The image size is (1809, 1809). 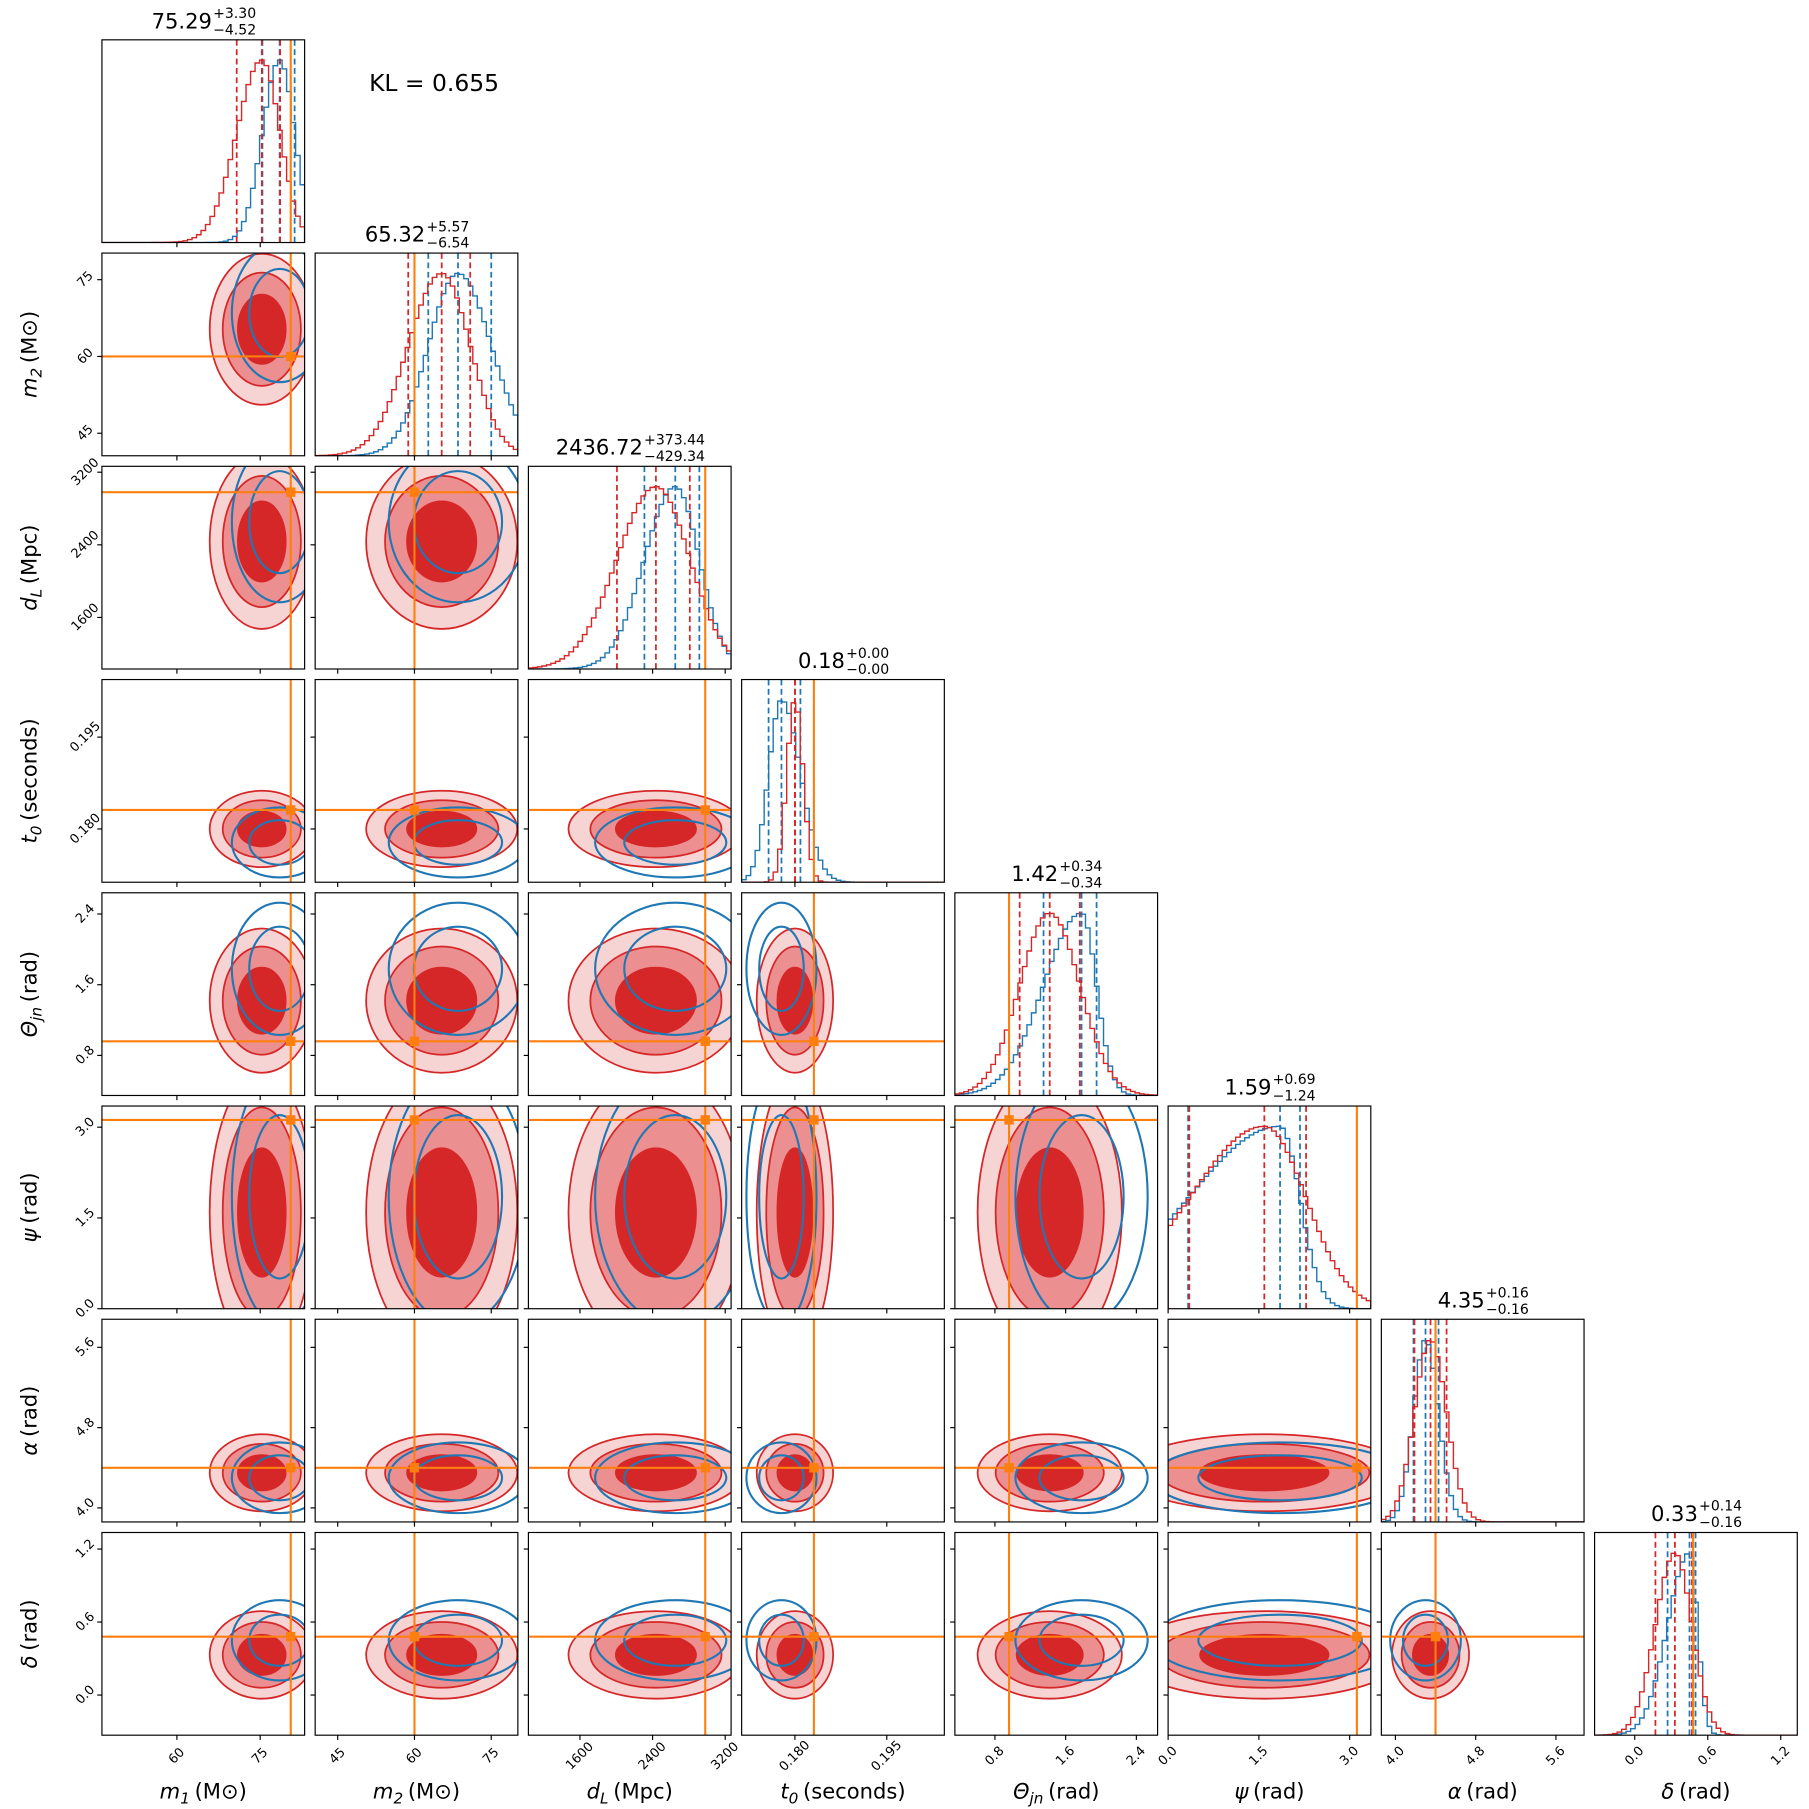 I want to click on title-median: 4.35, so click(x=1461, y=1300).